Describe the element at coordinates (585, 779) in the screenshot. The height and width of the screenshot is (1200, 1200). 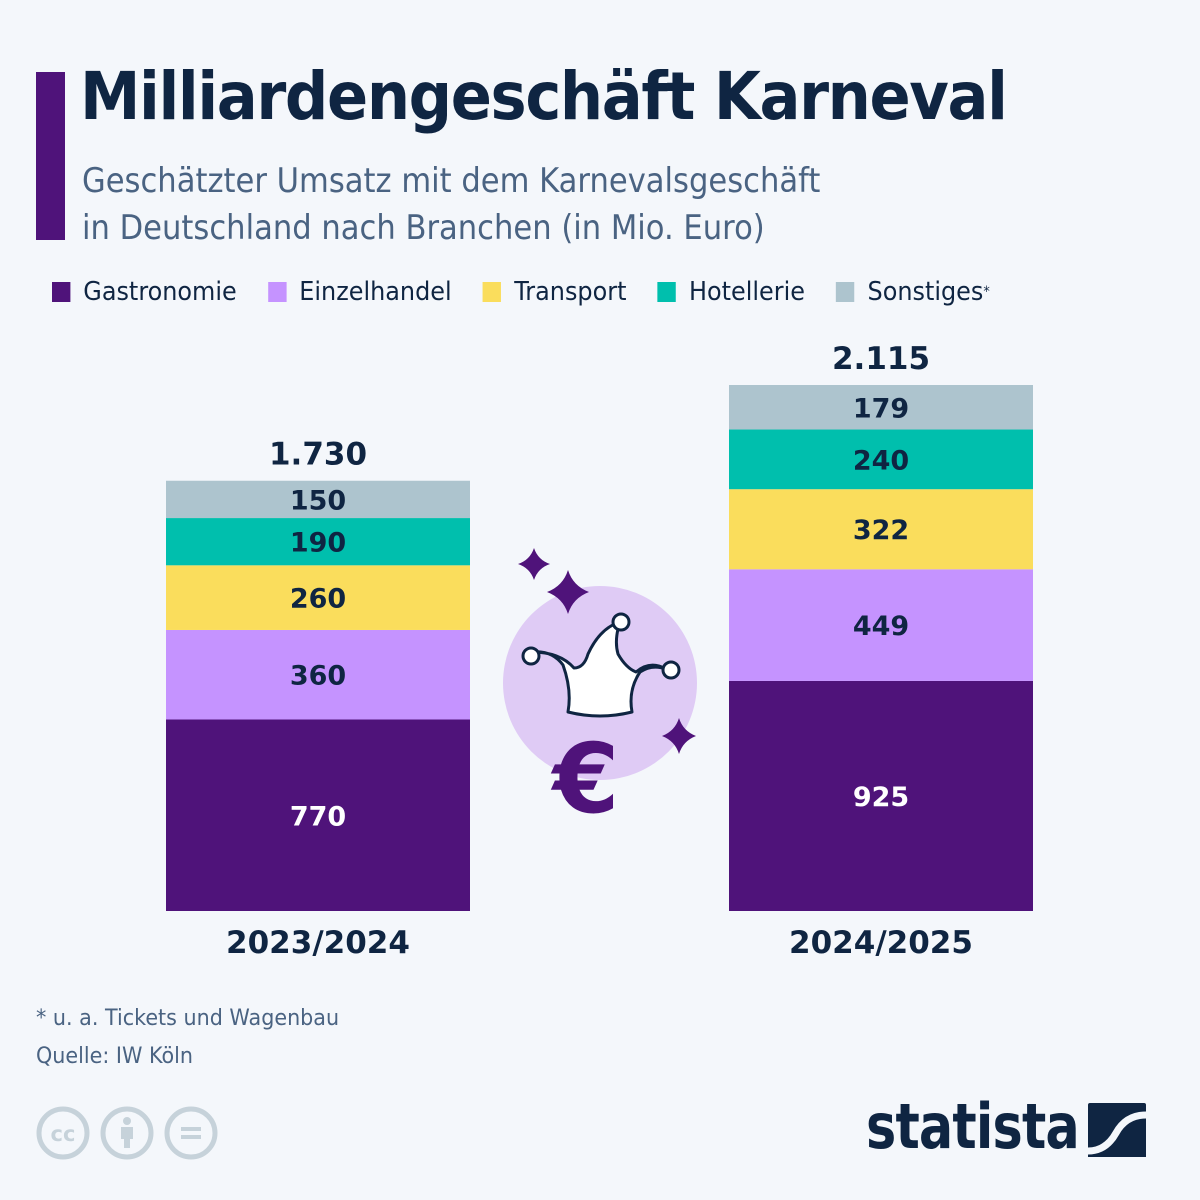
I see `euro-icon: €` at that location.